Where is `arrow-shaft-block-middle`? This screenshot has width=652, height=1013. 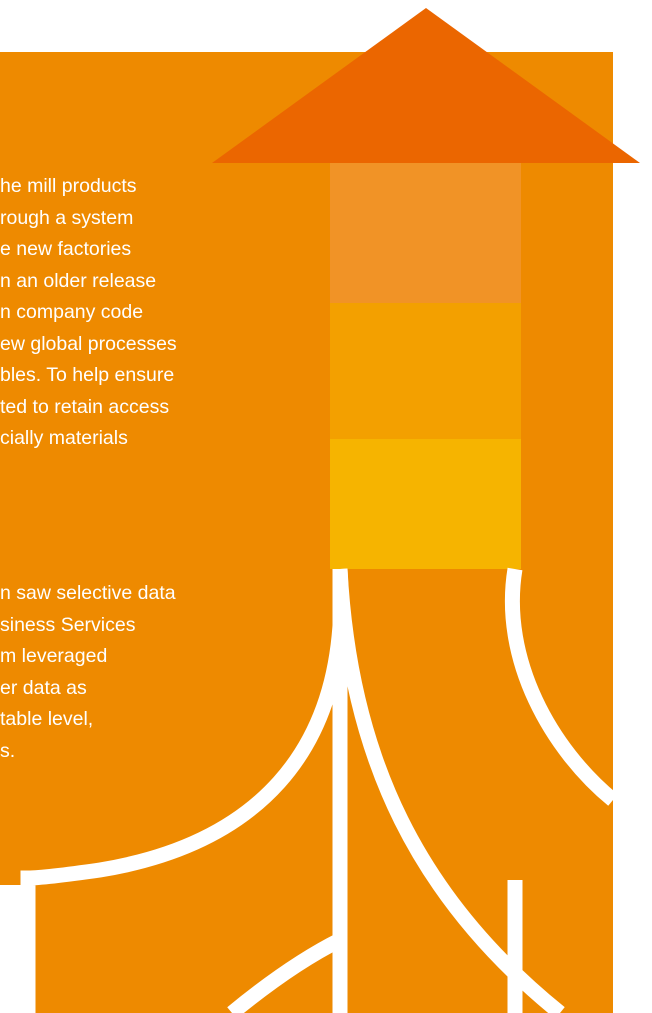
arrow-shaft-block-middle is located at coordinates (425, 371).